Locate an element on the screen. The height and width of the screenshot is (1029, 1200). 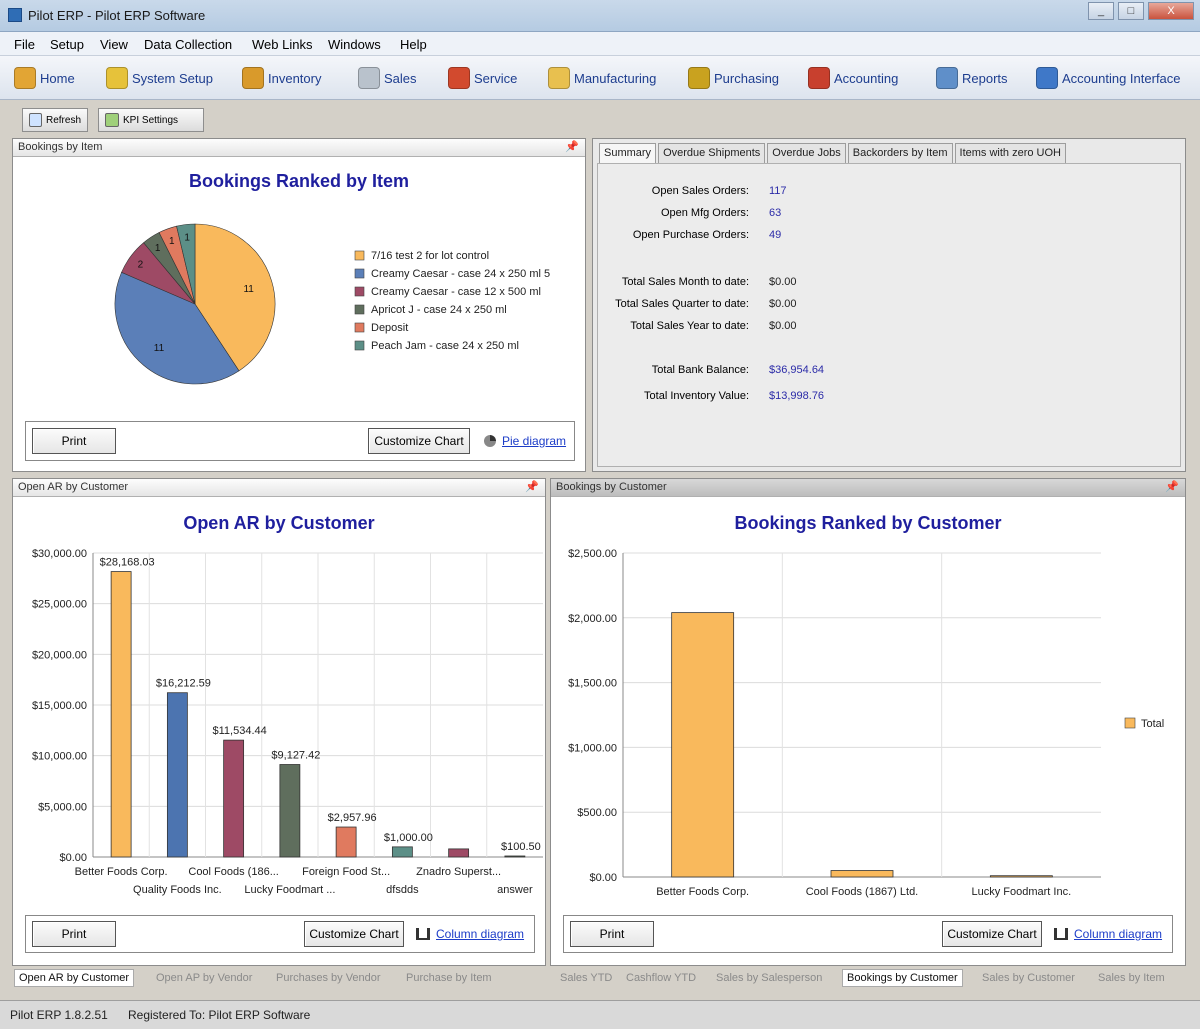
bottom-tab: Purchase by Item is located at coordinates (449, 978).